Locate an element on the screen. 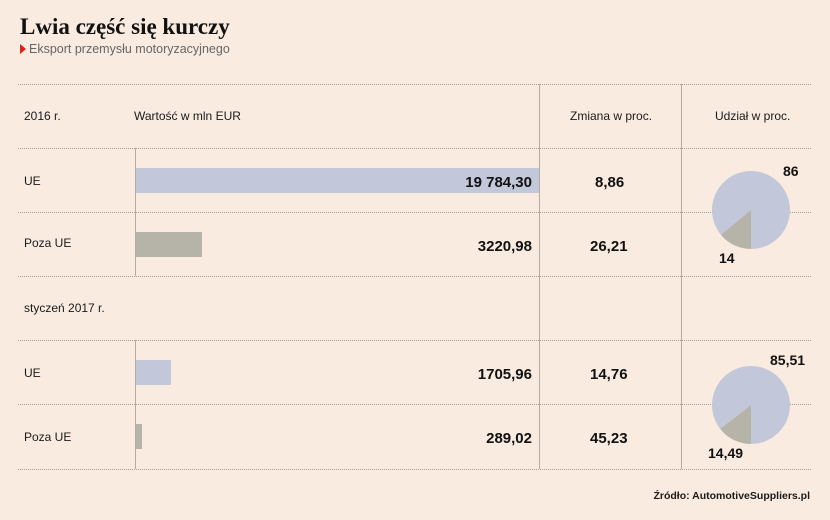 The width and height of the screenshot is (830, 520). rule-top is located at coordinates (414, 84).